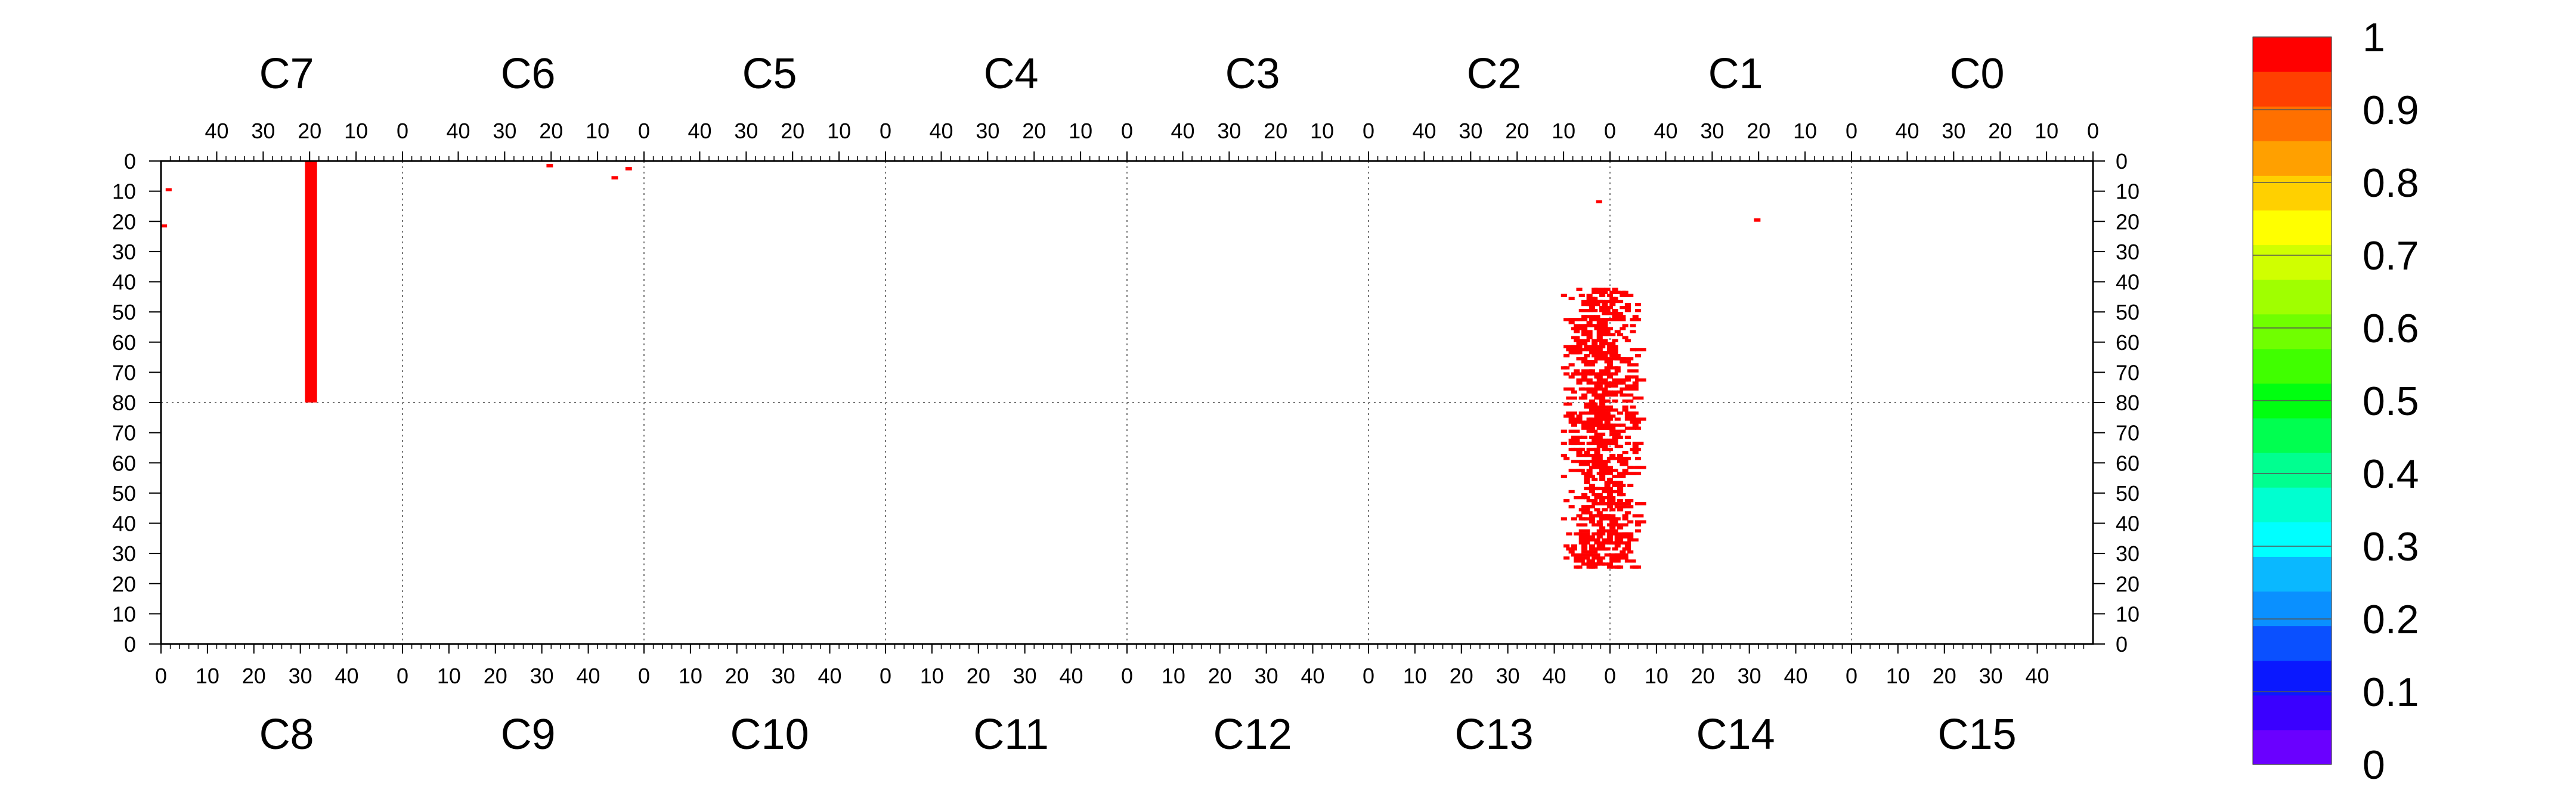  I want to click on y-tick-label-left: 0, so click(130, 161).